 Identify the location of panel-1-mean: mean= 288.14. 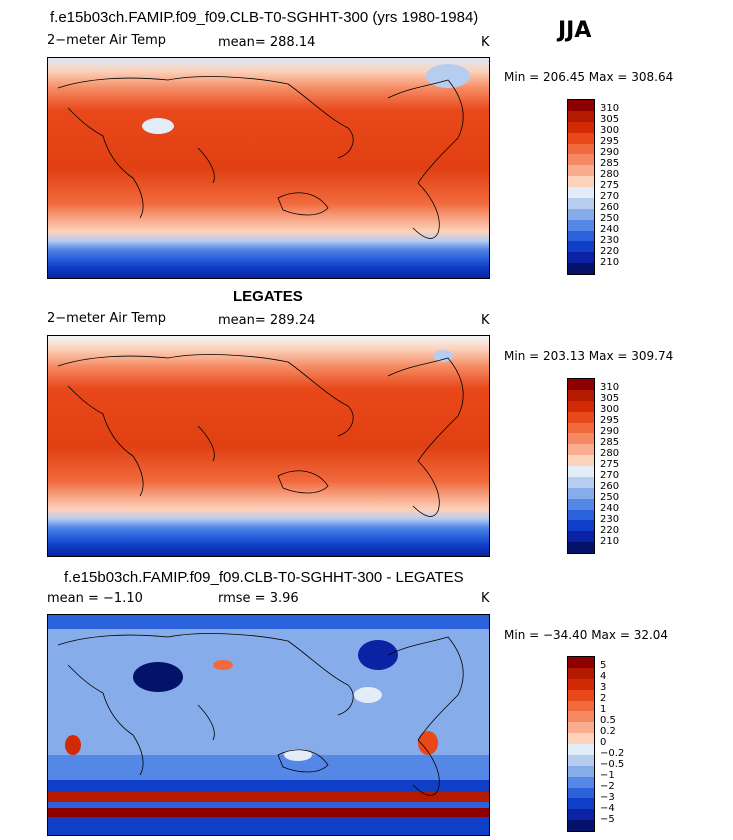
(267, 42).